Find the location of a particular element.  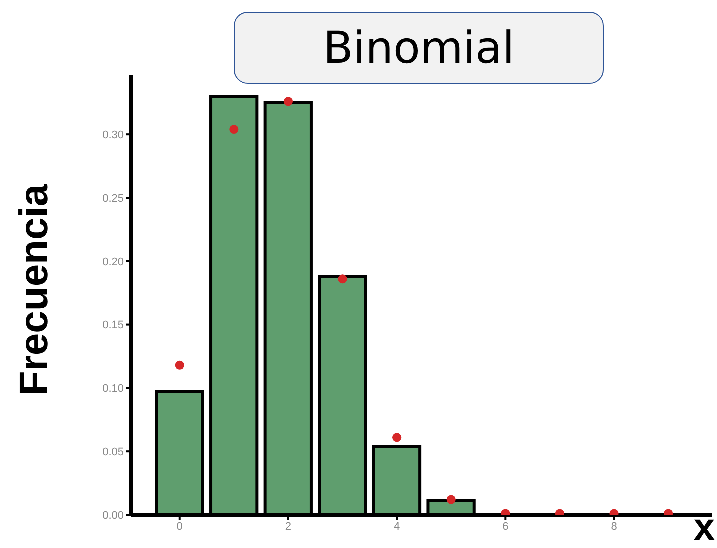

x-tick-label: 4 is located at coordinates (397, 526).